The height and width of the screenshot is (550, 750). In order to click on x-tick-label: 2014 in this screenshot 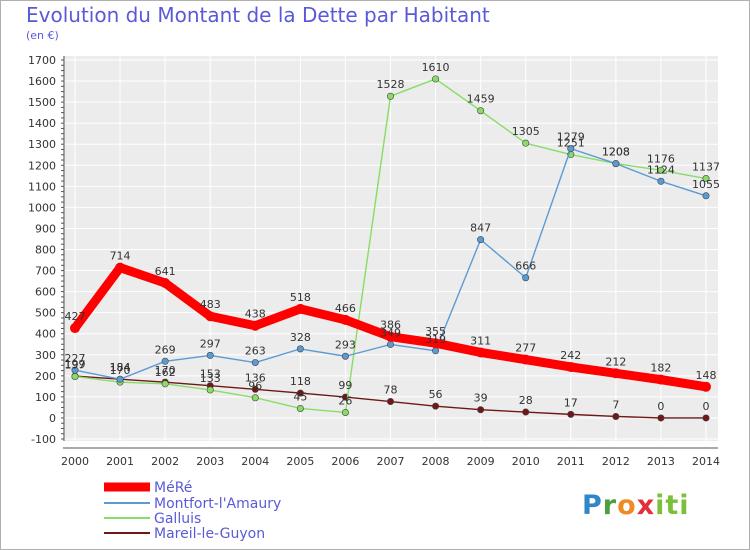, I will do `click(706, 461)`.